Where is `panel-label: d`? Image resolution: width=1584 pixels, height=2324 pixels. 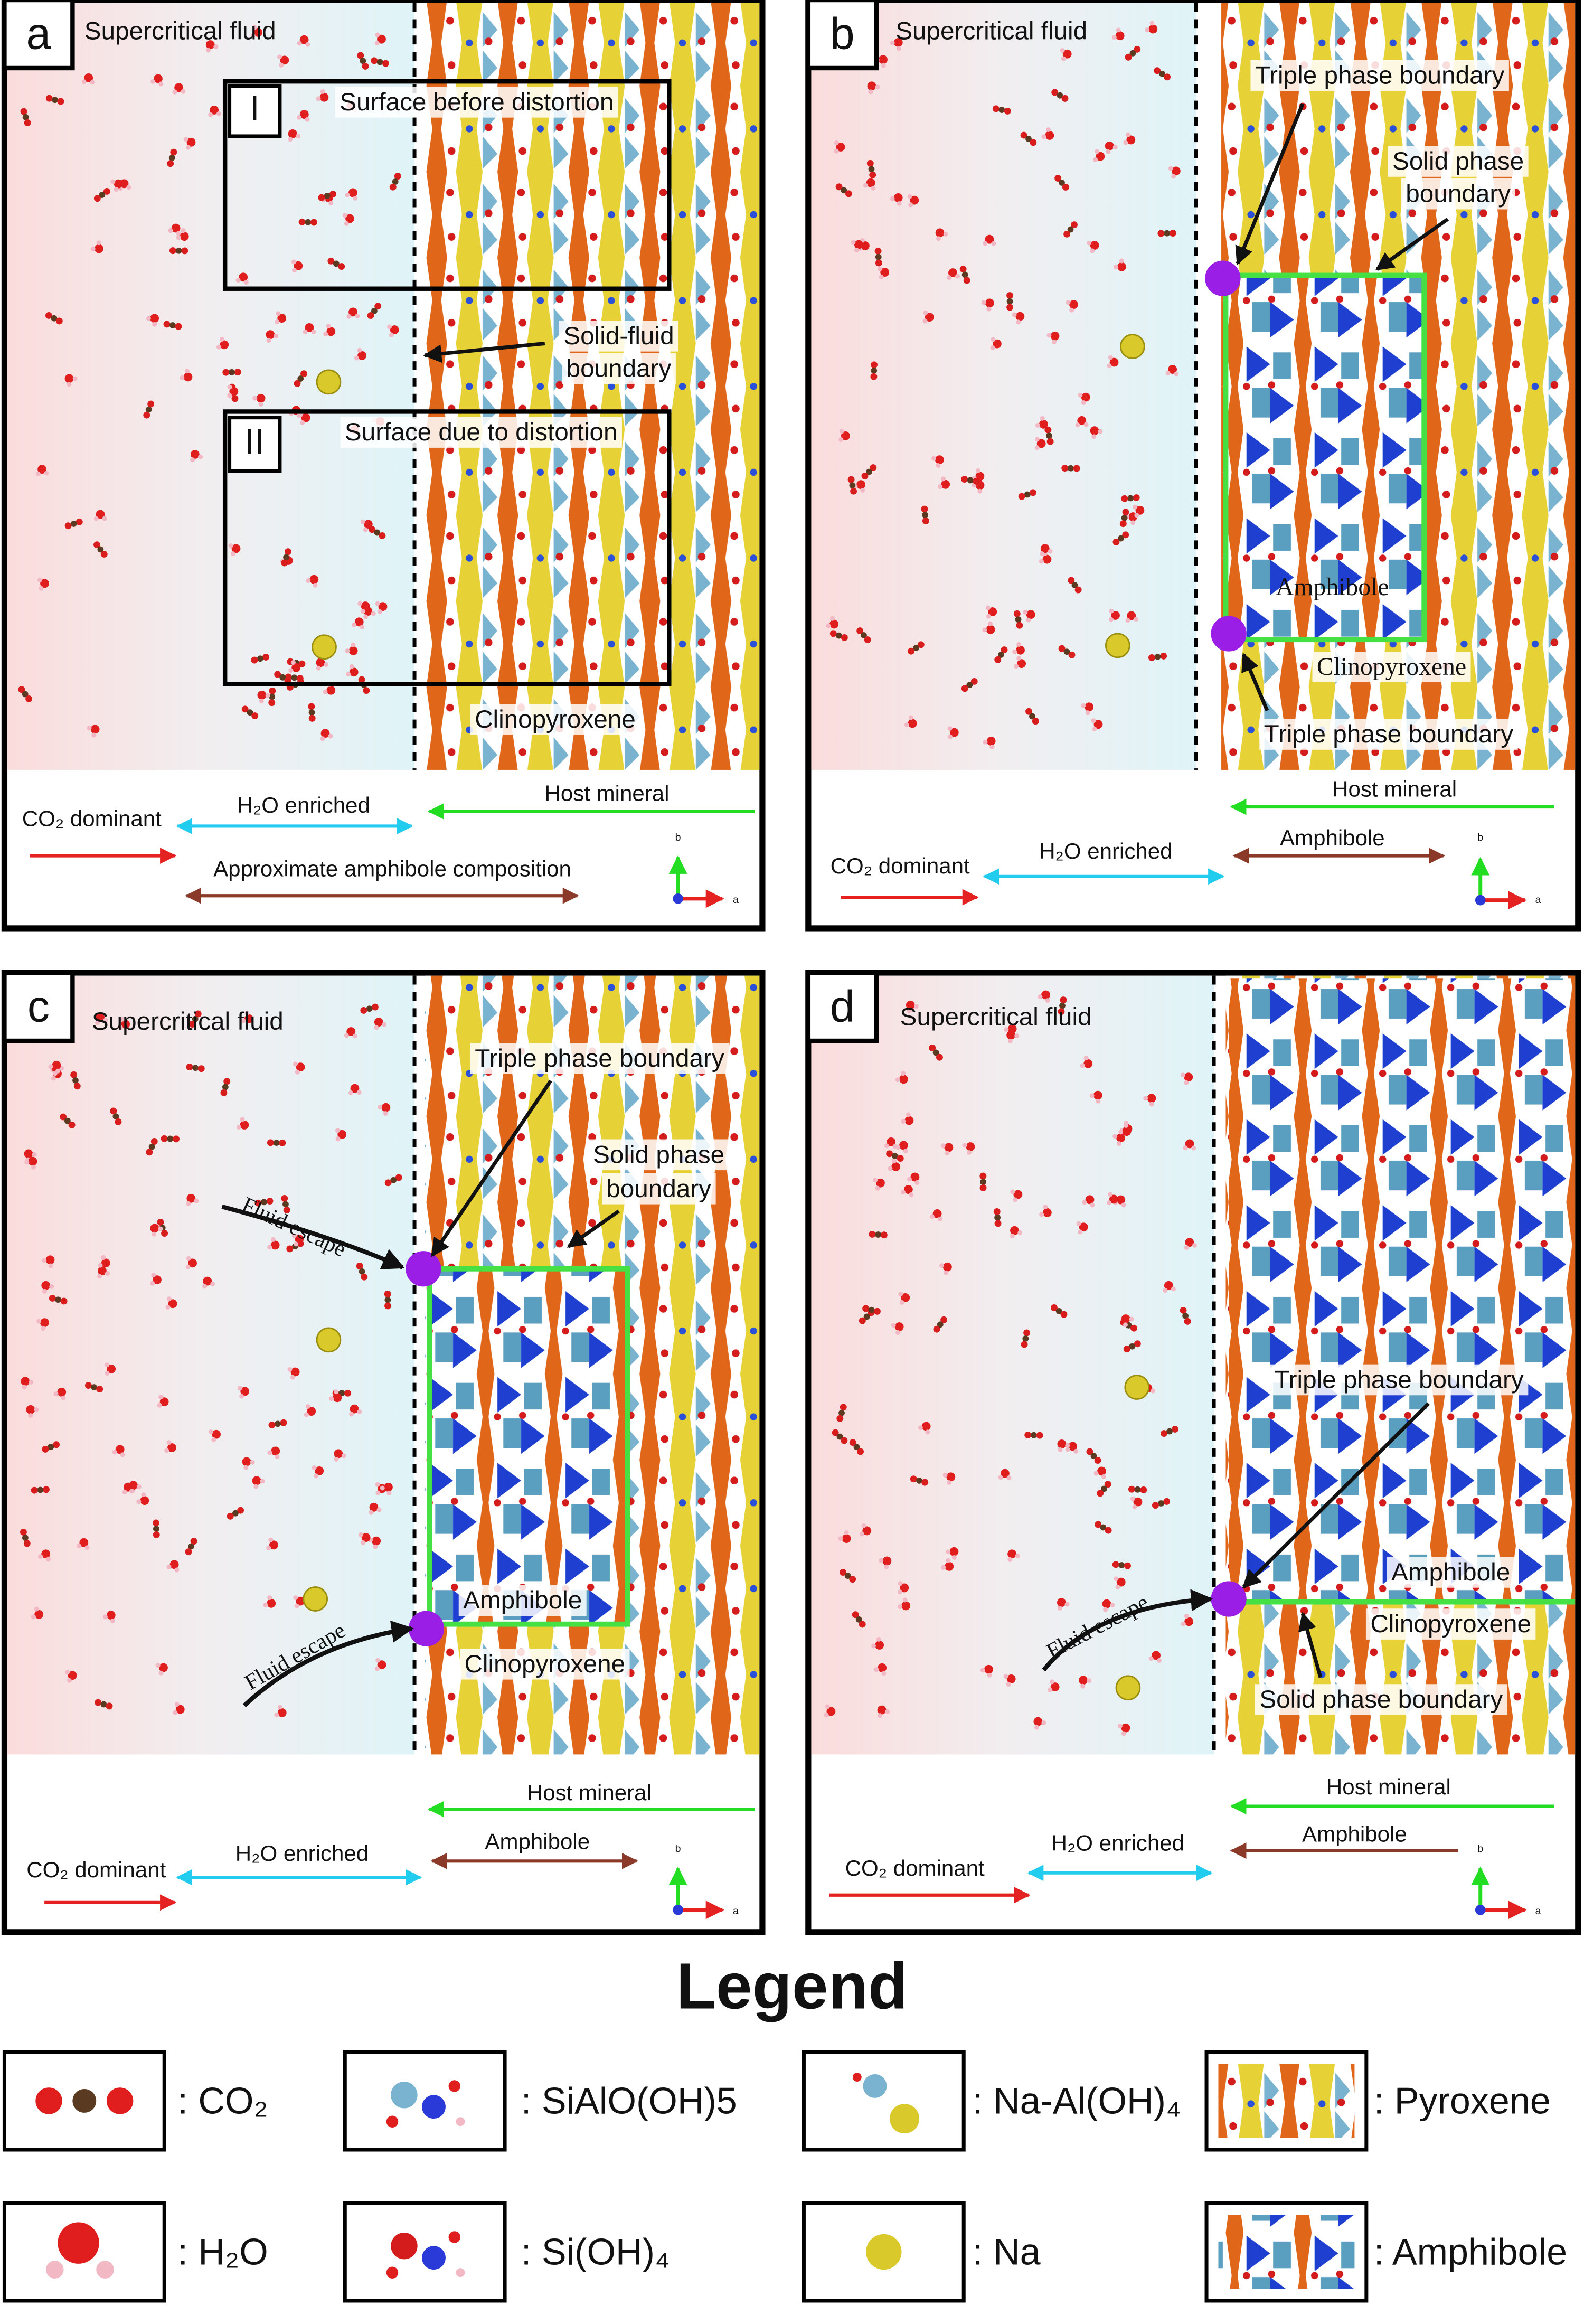
panel-label: d is located at coordinates (843, 1006).